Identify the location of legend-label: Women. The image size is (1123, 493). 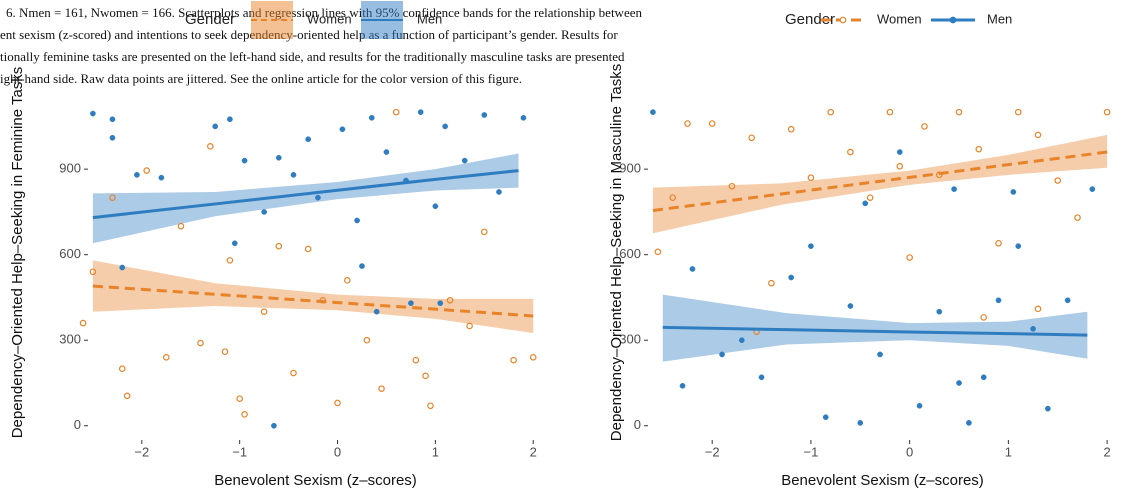
(329, 18).